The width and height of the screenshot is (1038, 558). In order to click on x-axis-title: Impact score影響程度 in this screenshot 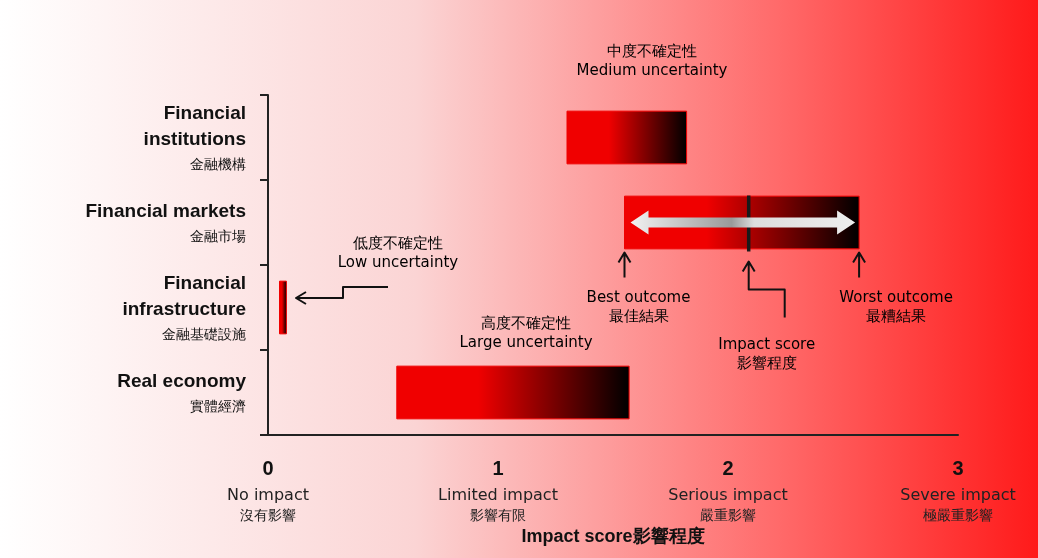, I will do `click(613, 536)`.